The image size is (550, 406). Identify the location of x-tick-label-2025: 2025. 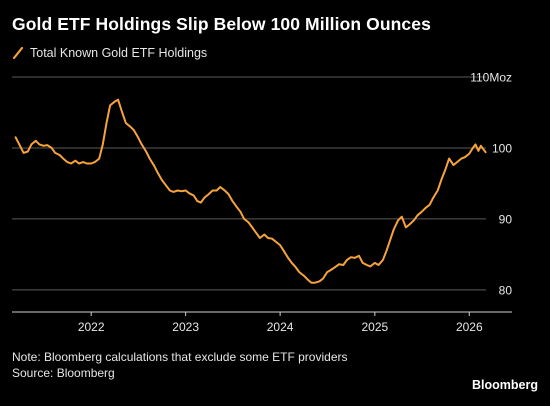
(374, 327).